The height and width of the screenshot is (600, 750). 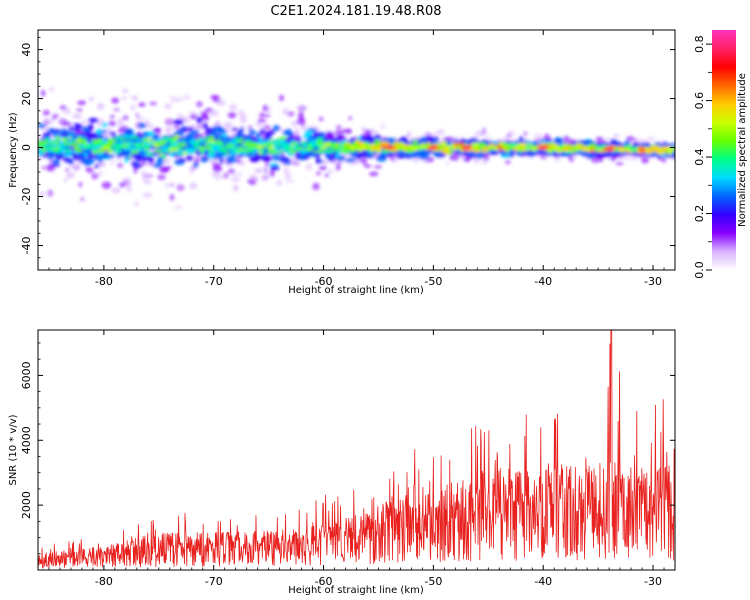 What do you see at coordinates (26, 246) in the screenshot?
I see `heatmap-y-tick-label: -40` at bounding box center [26, 246].